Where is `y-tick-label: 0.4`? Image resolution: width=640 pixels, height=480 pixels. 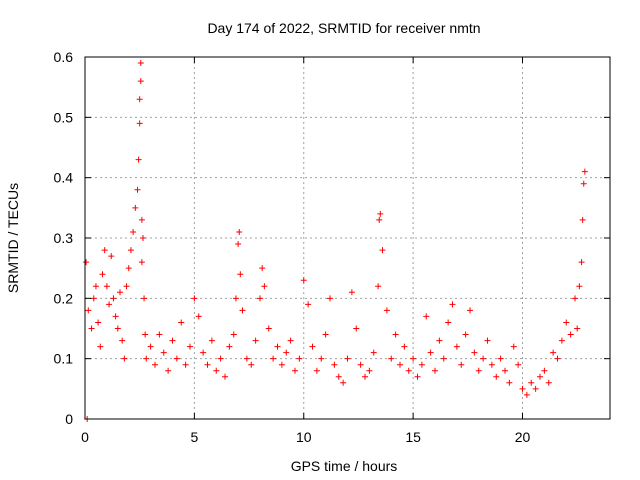 y-tick-label: 0.4 is located at coordinates (64, 178).